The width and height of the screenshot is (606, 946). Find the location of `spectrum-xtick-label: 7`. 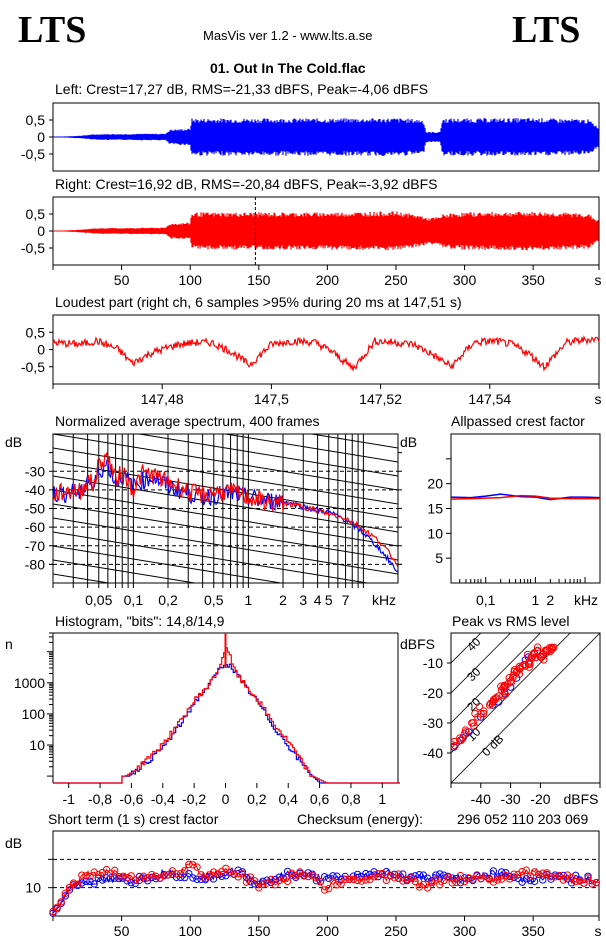

spectrum-xtick-label: 7 is located at coordinates (346, 600).